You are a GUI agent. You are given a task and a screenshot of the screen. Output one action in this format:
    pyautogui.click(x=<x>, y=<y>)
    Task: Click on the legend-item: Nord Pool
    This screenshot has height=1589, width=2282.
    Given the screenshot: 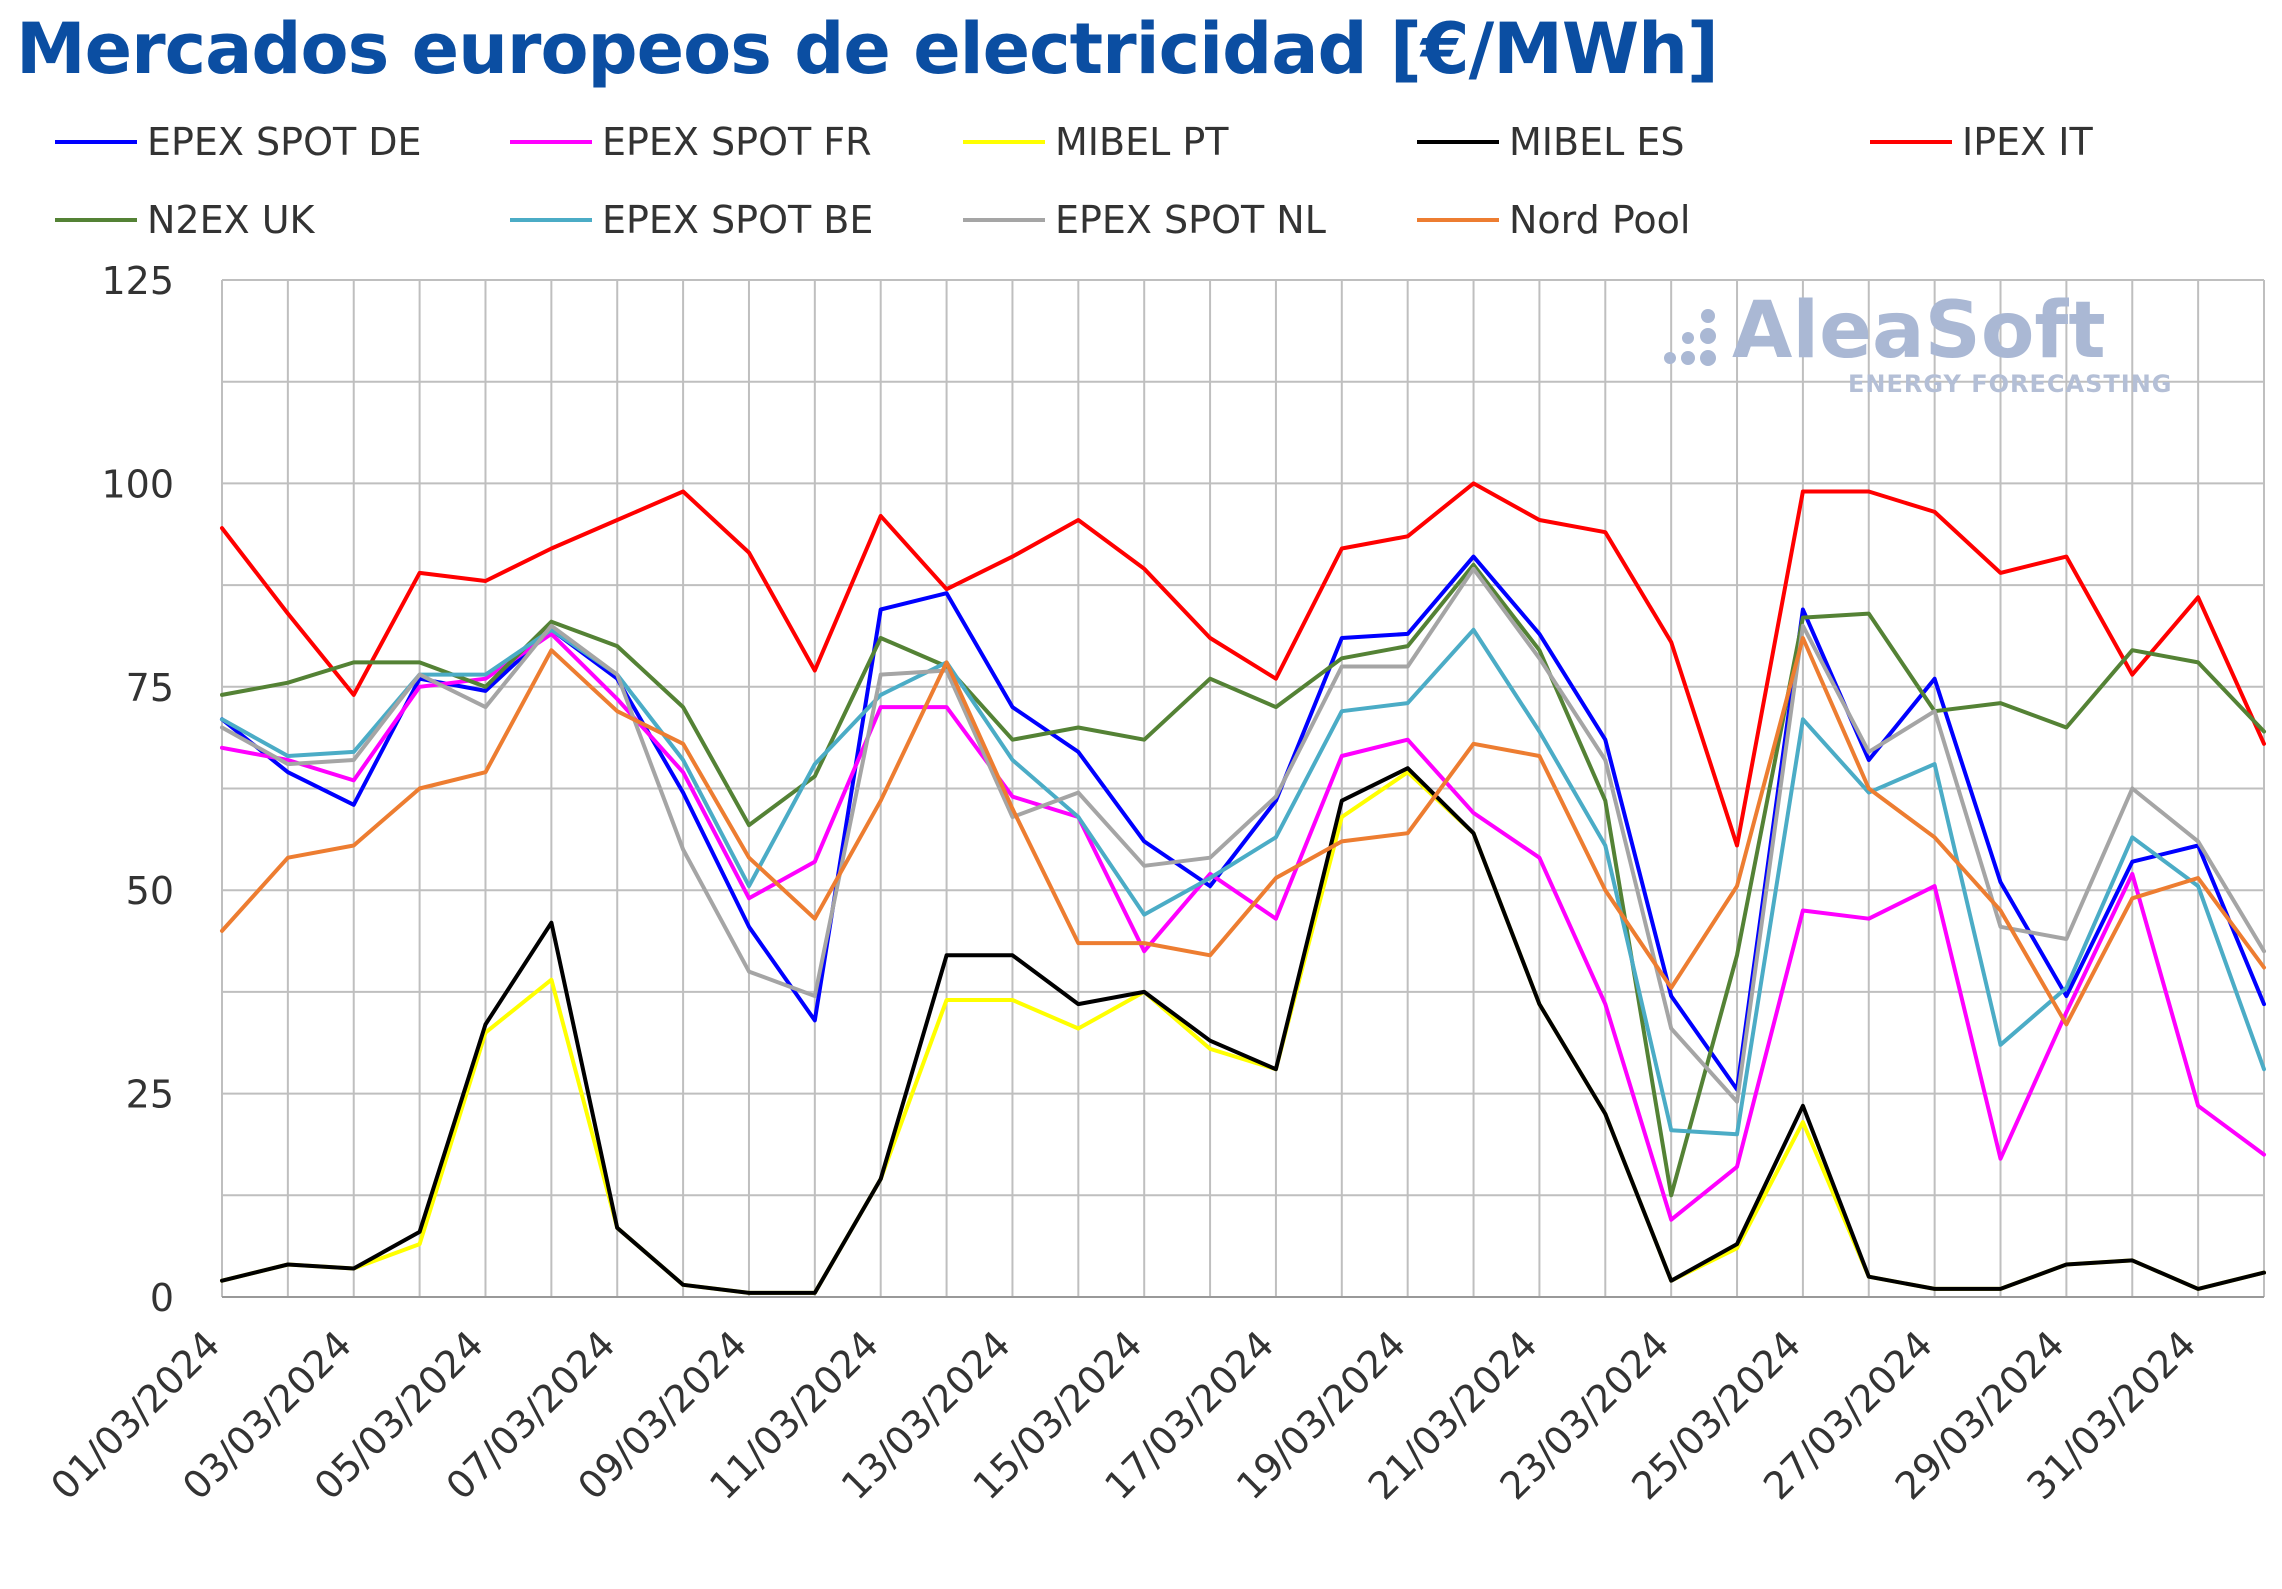 What is the action you would take?
    pyautogui.click(x=1553, y=220)
    